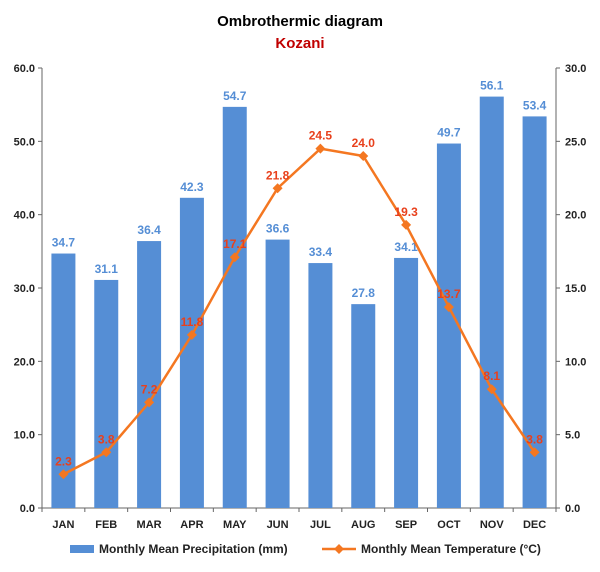 The height and width of the screenshot is (572, 600). What do you see at coordinates (24, 289) in the screenshot?
I see `left-tick-label: 30.0` at bounding box center [24, 289].